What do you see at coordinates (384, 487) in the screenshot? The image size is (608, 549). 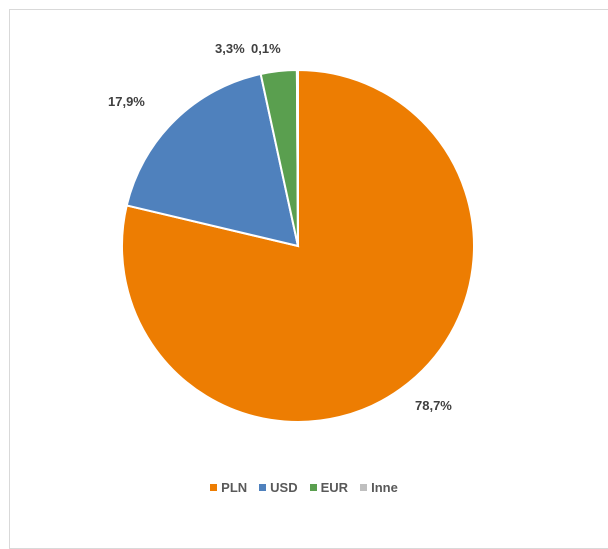 I see `legend-label-inne: Inne` at bounding box center [384, 487].